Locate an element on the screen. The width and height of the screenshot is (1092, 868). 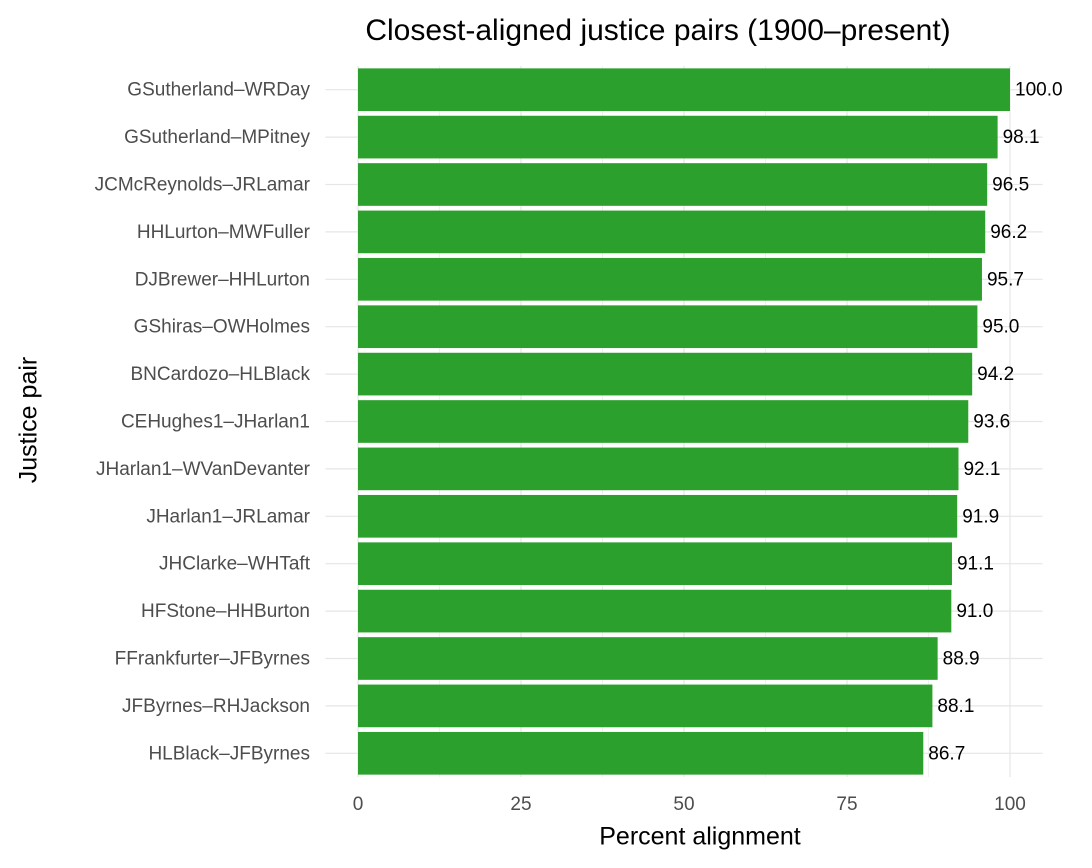
y-tick-label: BNCardozo–HLBlack is located at coordinates (220, 374).